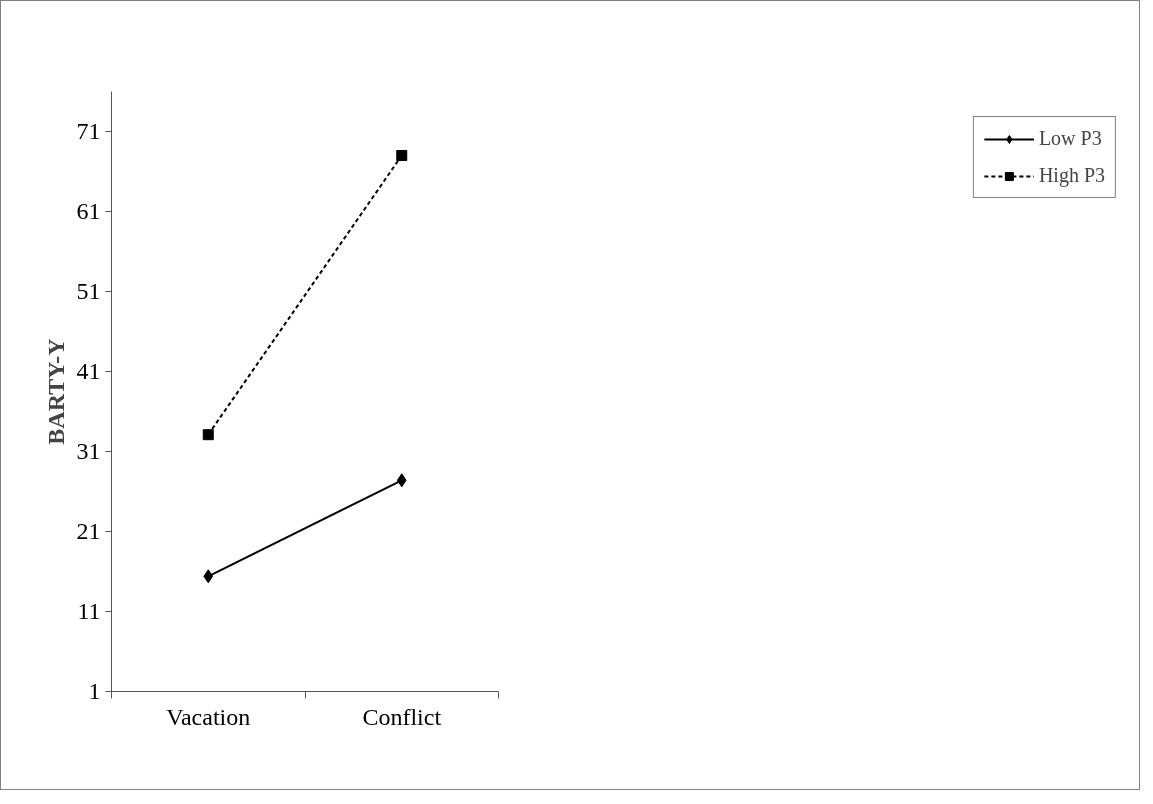 The height and width of the screenshot is (804, 1153). What do you see at coordinates (88, 371) in the screenshot?
I see `y-tick-label: 41` at bounding box center [88, 371].